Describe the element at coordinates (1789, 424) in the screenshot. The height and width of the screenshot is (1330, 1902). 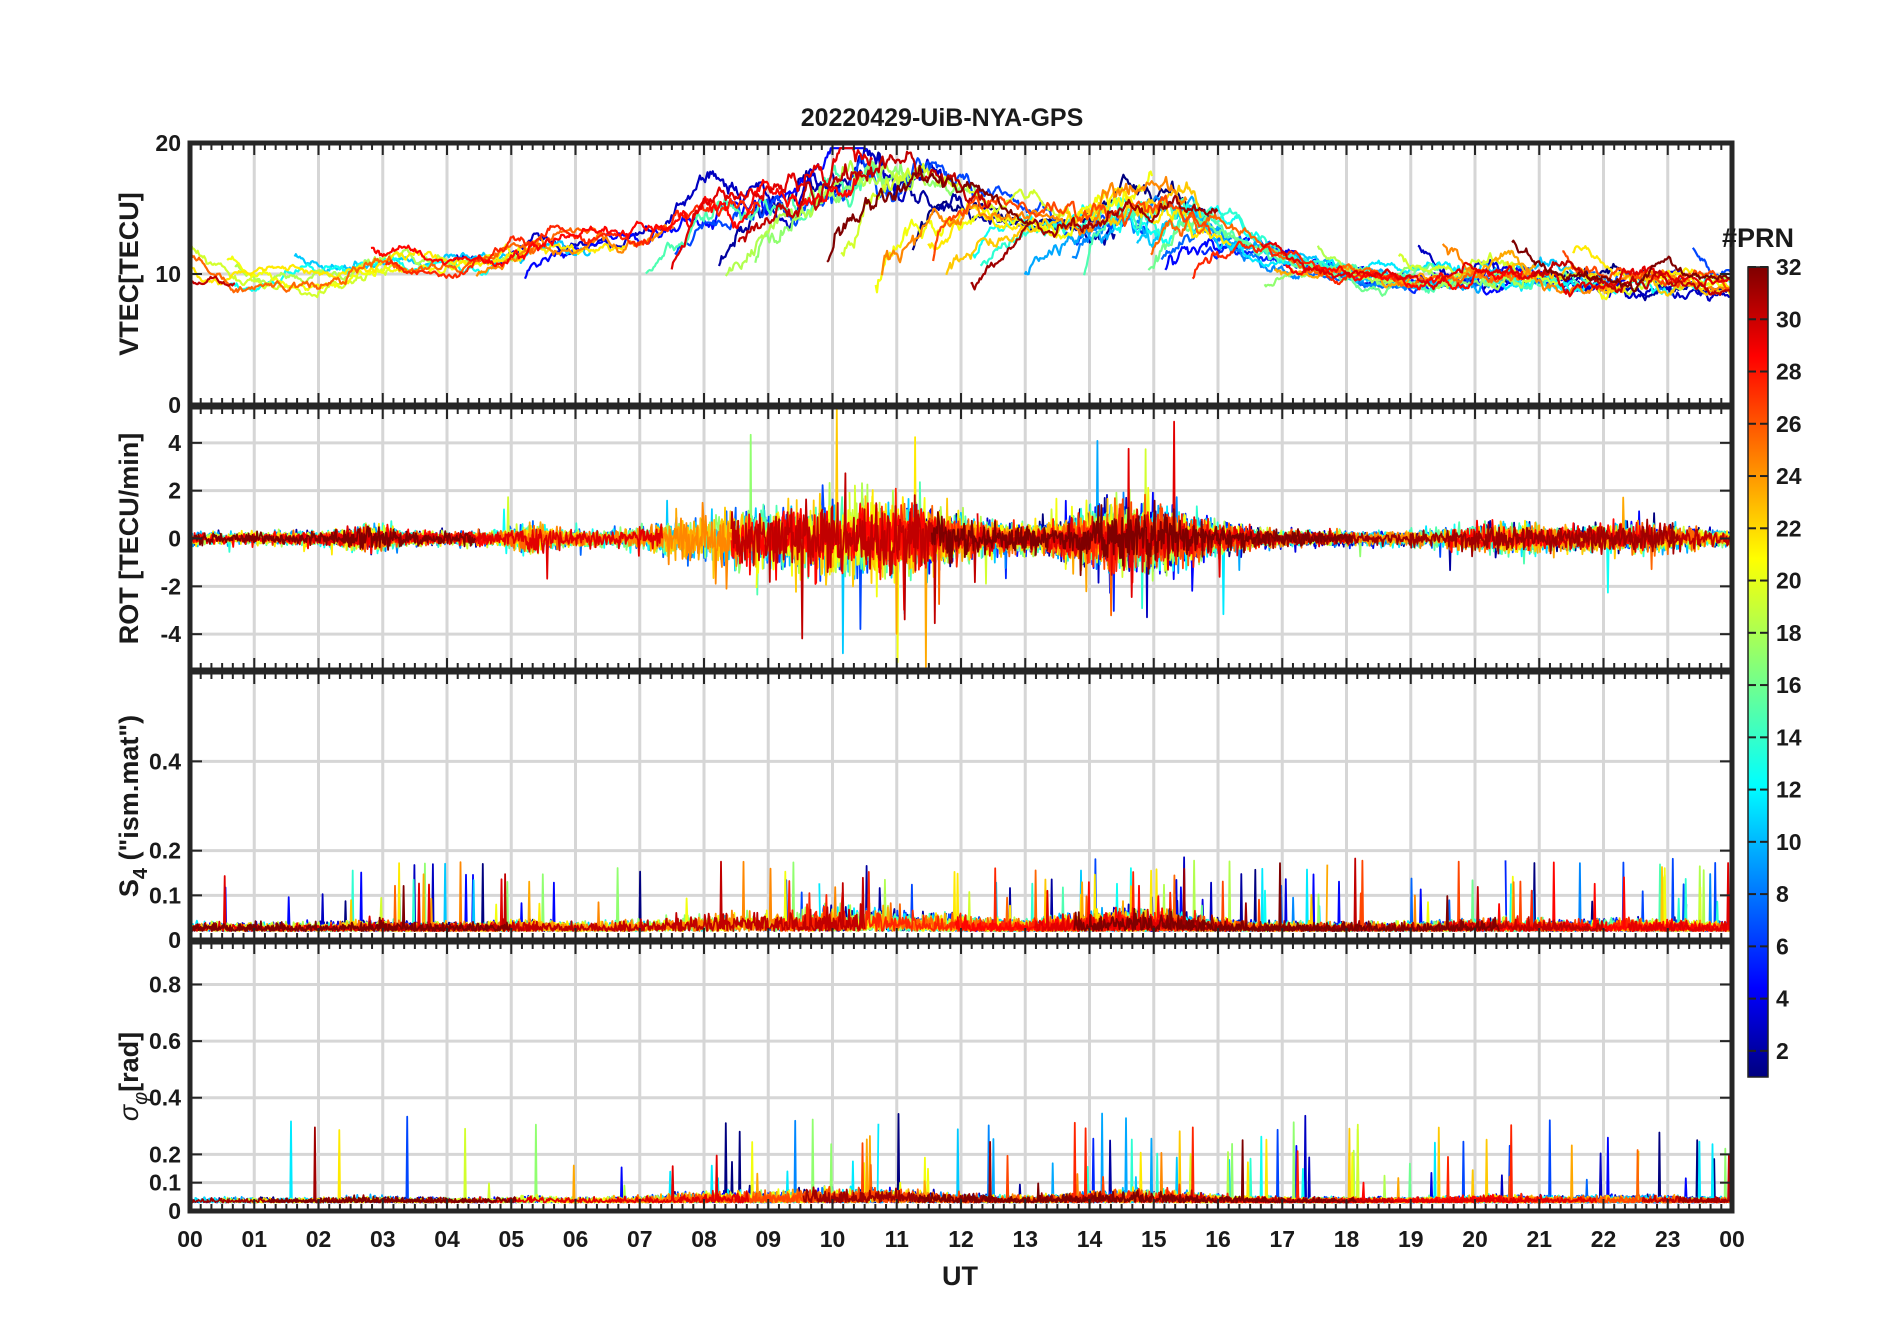
I see `colorbar-tick-label: 26` at that location.